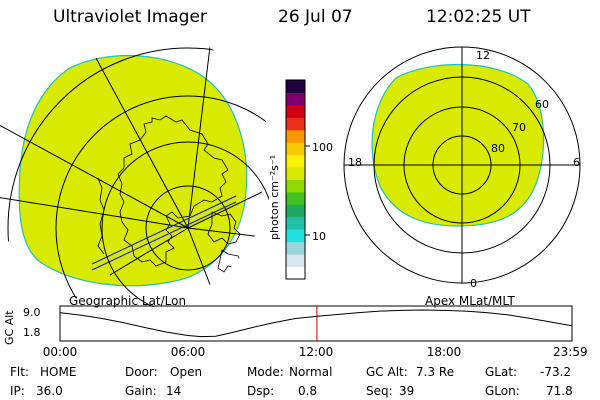  I want to click on mlat-label-70: 70, so click(519, 127).